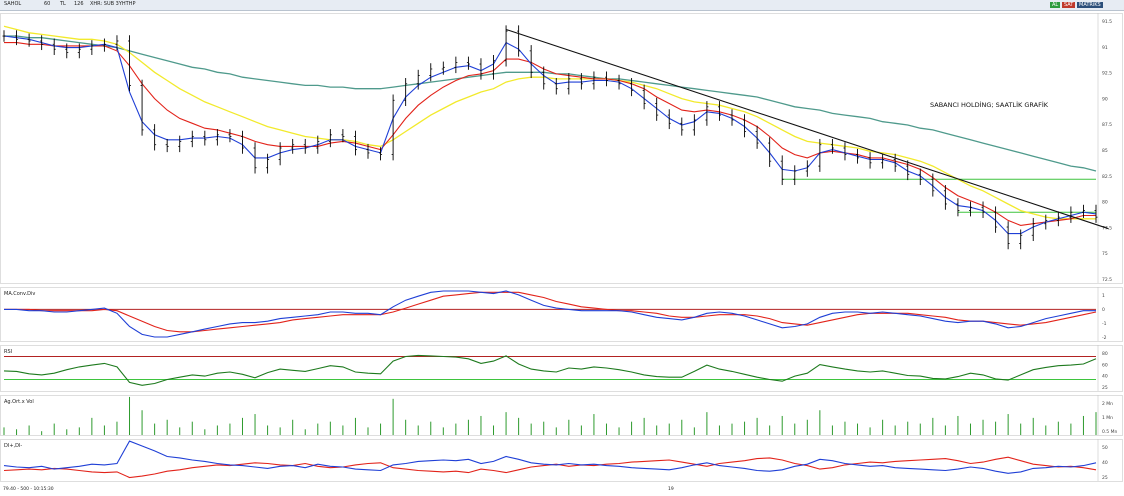  I want to click on y-tick-label: 2 Mn, so click(1107, 404).